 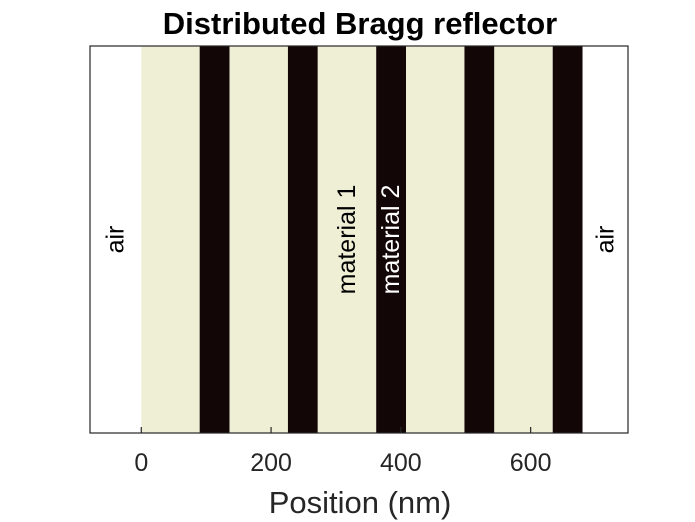 I want to click on layer-0-air, so click(x=116, y=239).